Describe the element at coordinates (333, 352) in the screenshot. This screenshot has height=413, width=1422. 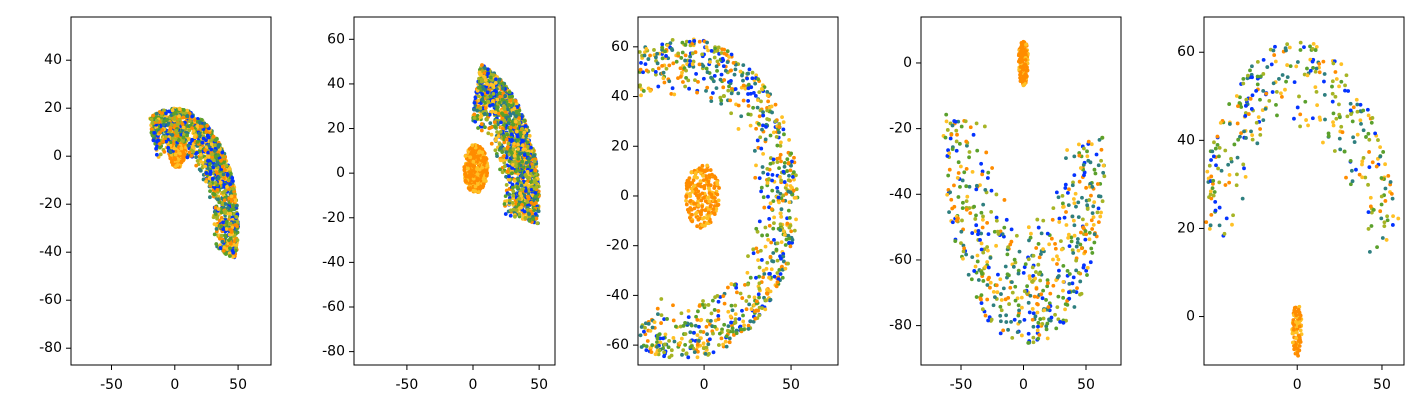
I see `y-tick-label: -80` at that location.